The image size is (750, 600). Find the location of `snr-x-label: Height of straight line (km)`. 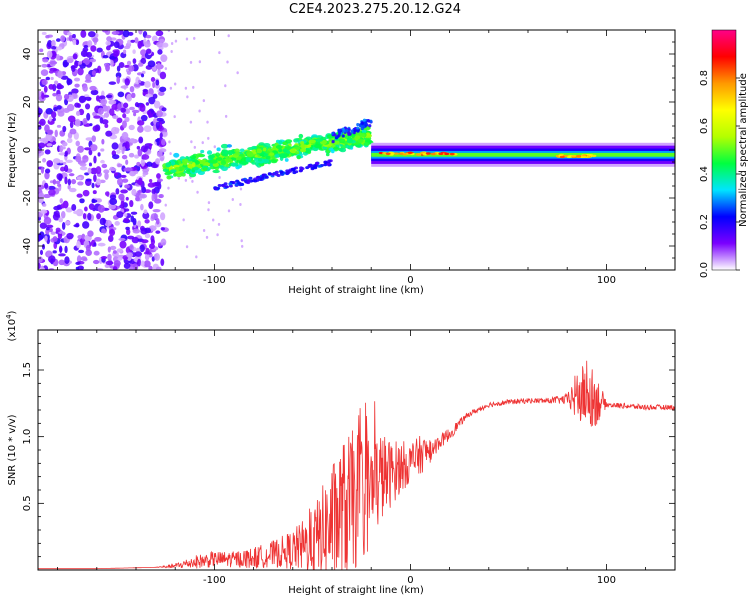

snr-x-label: Height of straight line (km) is located at coordinates (356, 590).